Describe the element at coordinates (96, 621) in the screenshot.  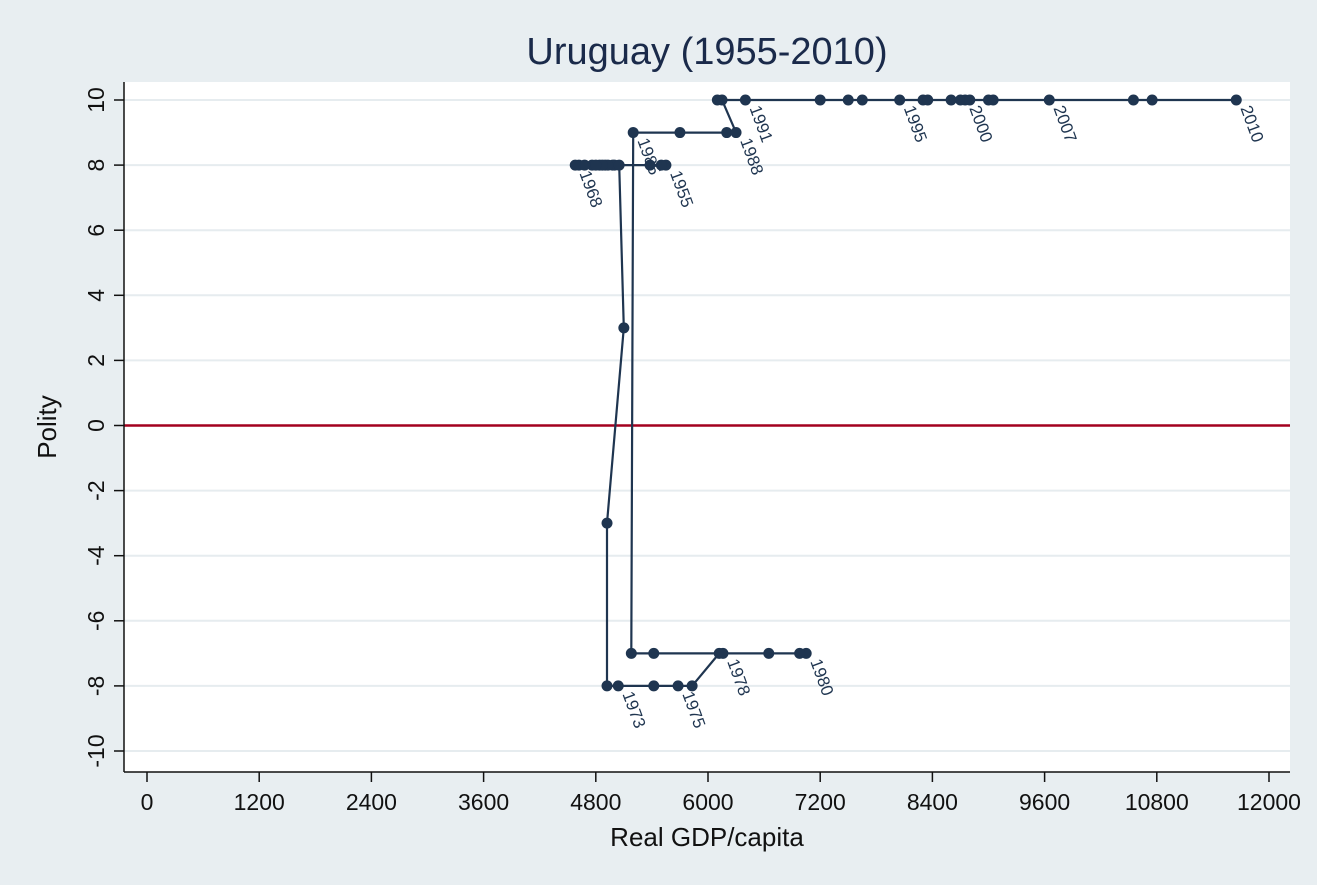
I see `y-tick-label: -6` at that location.